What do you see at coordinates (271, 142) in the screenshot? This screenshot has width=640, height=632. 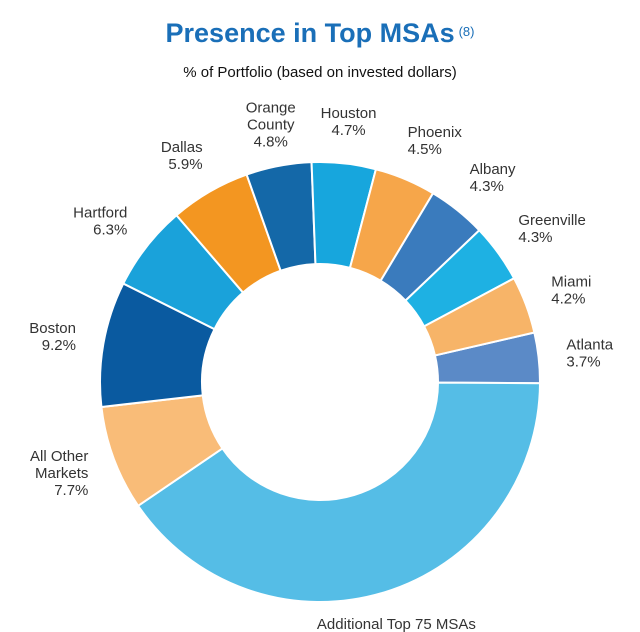 I see `slice-value-label: 4.8%` at bounding box center [271, 142].